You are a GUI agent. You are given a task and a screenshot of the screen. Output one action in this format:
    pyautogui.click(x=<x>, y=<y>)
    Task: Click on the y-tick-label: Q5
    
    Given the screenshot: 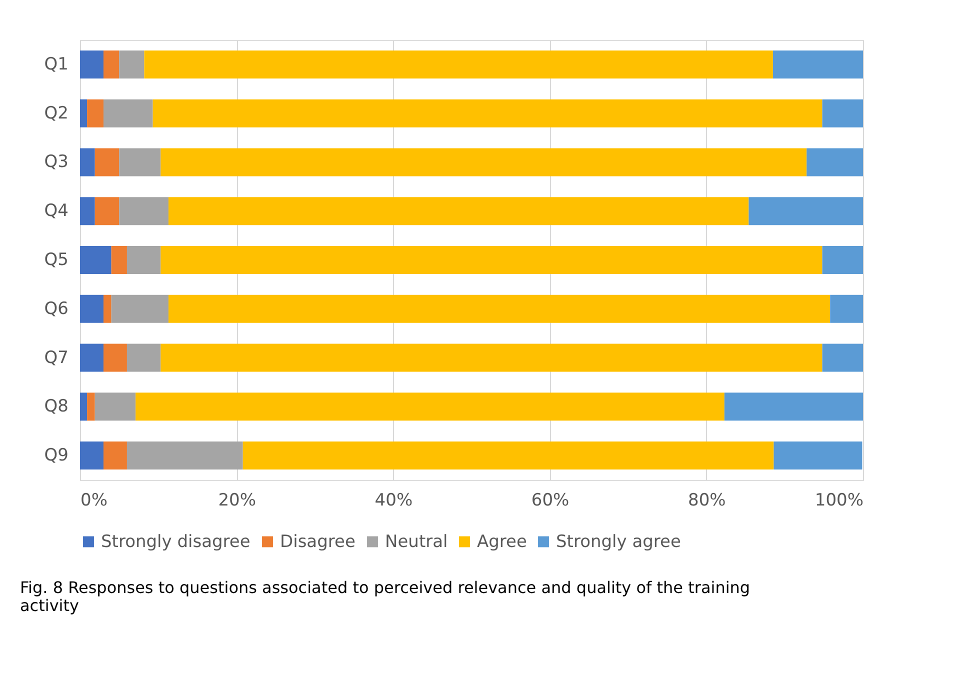 What is the action you would take?
    pyautogui.click(x=56, y=260)
    